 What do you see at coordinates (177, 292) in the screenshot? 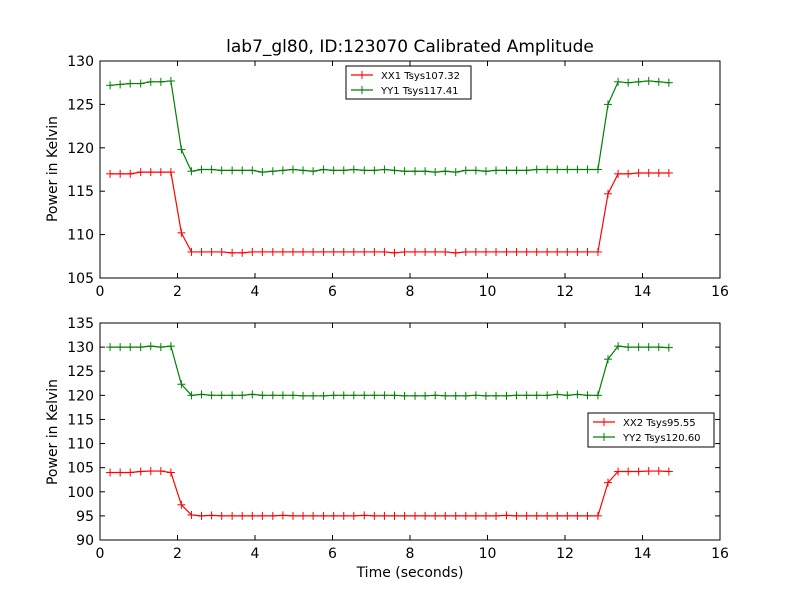
I see `x-tick-label: 2` at bounding box center [177, 292].